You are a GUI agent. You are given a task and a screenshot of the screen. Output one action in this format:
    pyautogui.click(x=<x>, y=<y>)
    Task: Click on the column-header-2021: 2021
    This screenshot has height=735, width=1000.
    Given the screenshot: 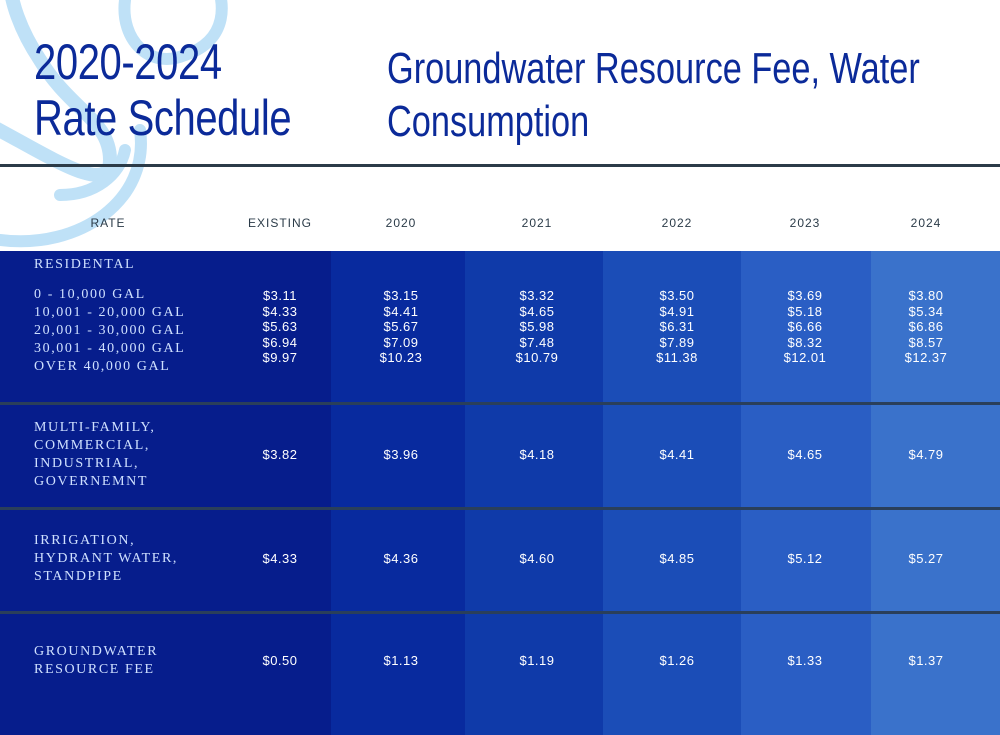 What is the action you would take?
    pyautogui.click(x=537, y=223)
    